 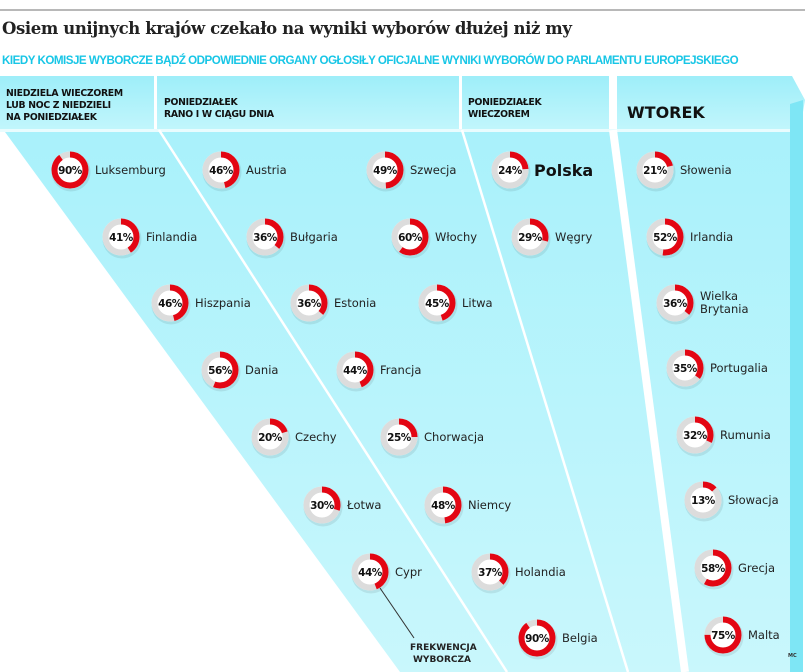 I want to click on donut-item: 44% Francja, so click(x=378, y=371).